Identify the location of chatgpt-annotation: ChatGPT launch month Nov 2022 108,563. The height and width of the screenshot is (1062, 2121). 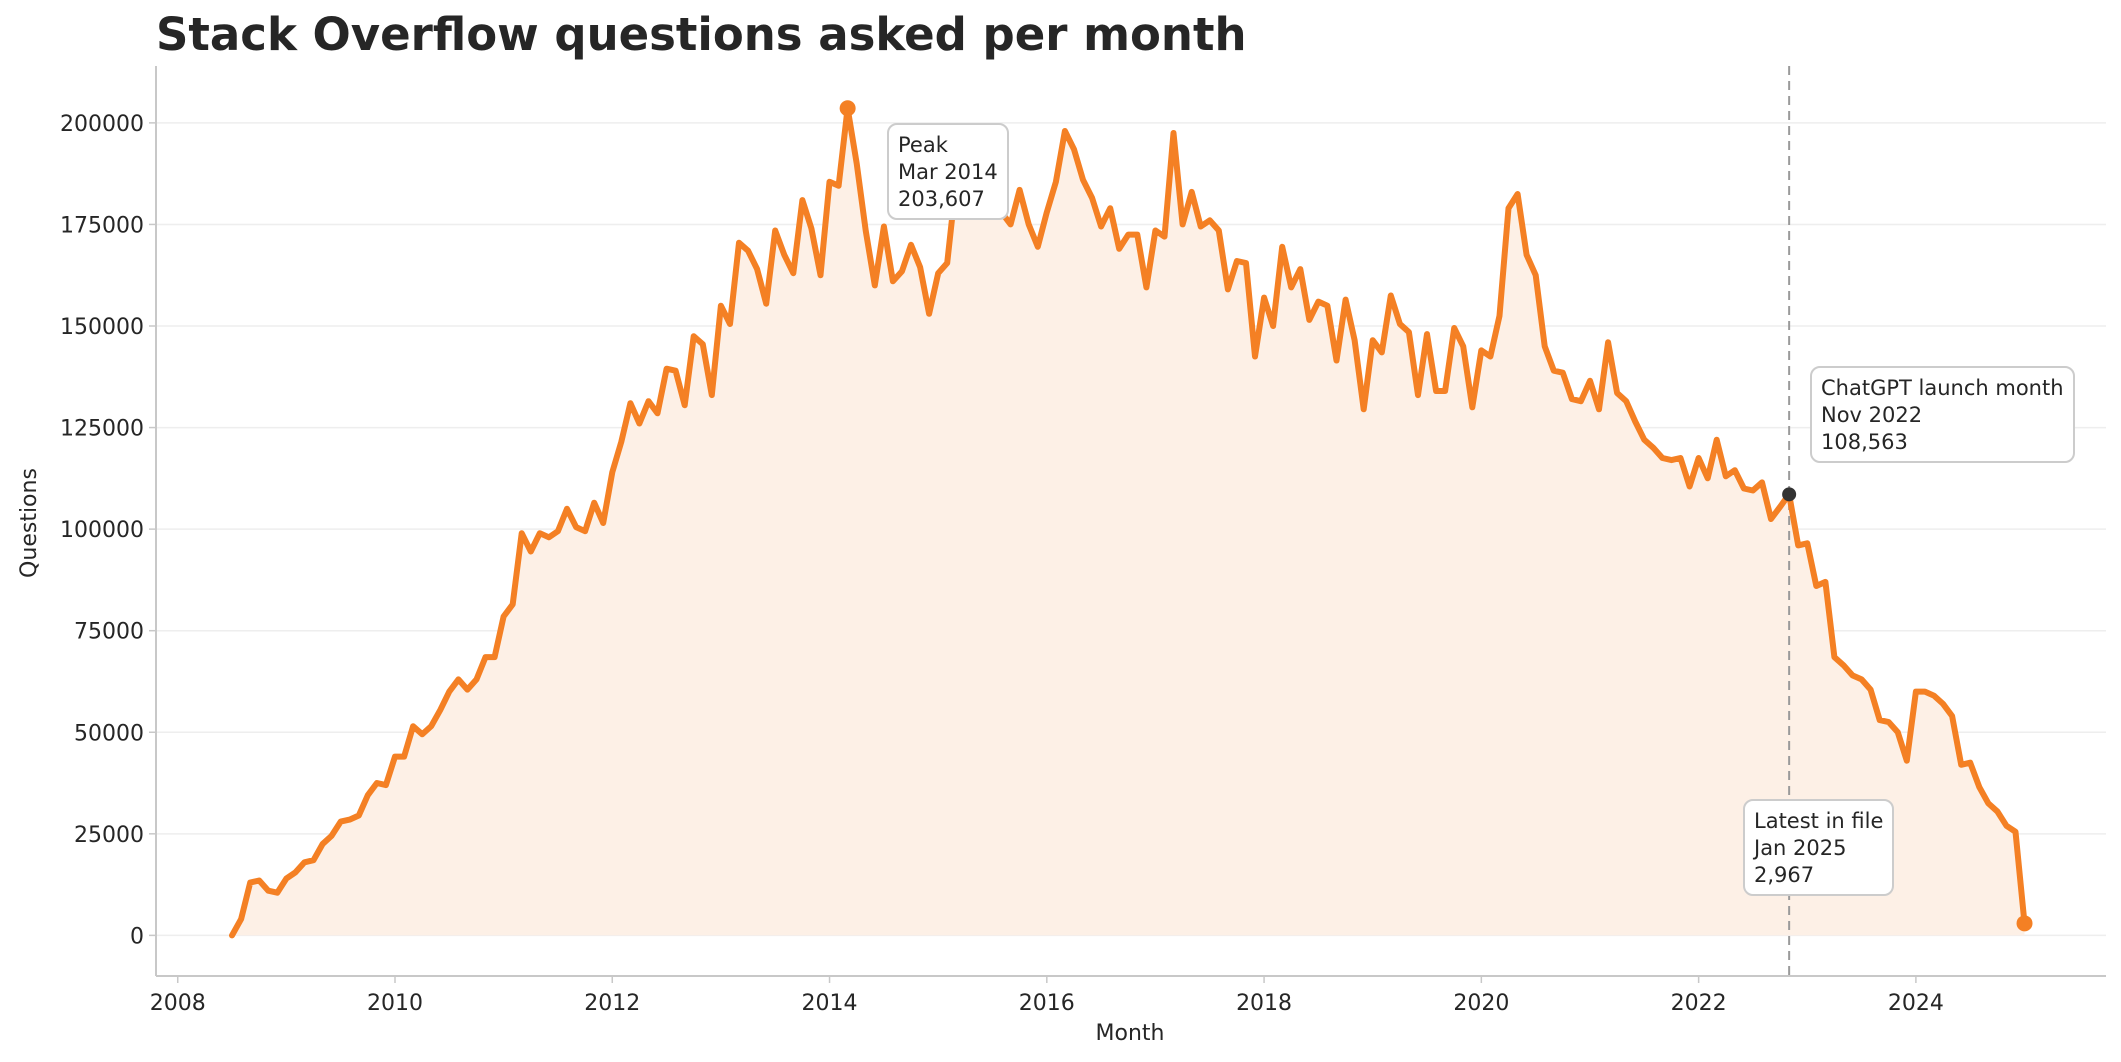
(1942, 414).